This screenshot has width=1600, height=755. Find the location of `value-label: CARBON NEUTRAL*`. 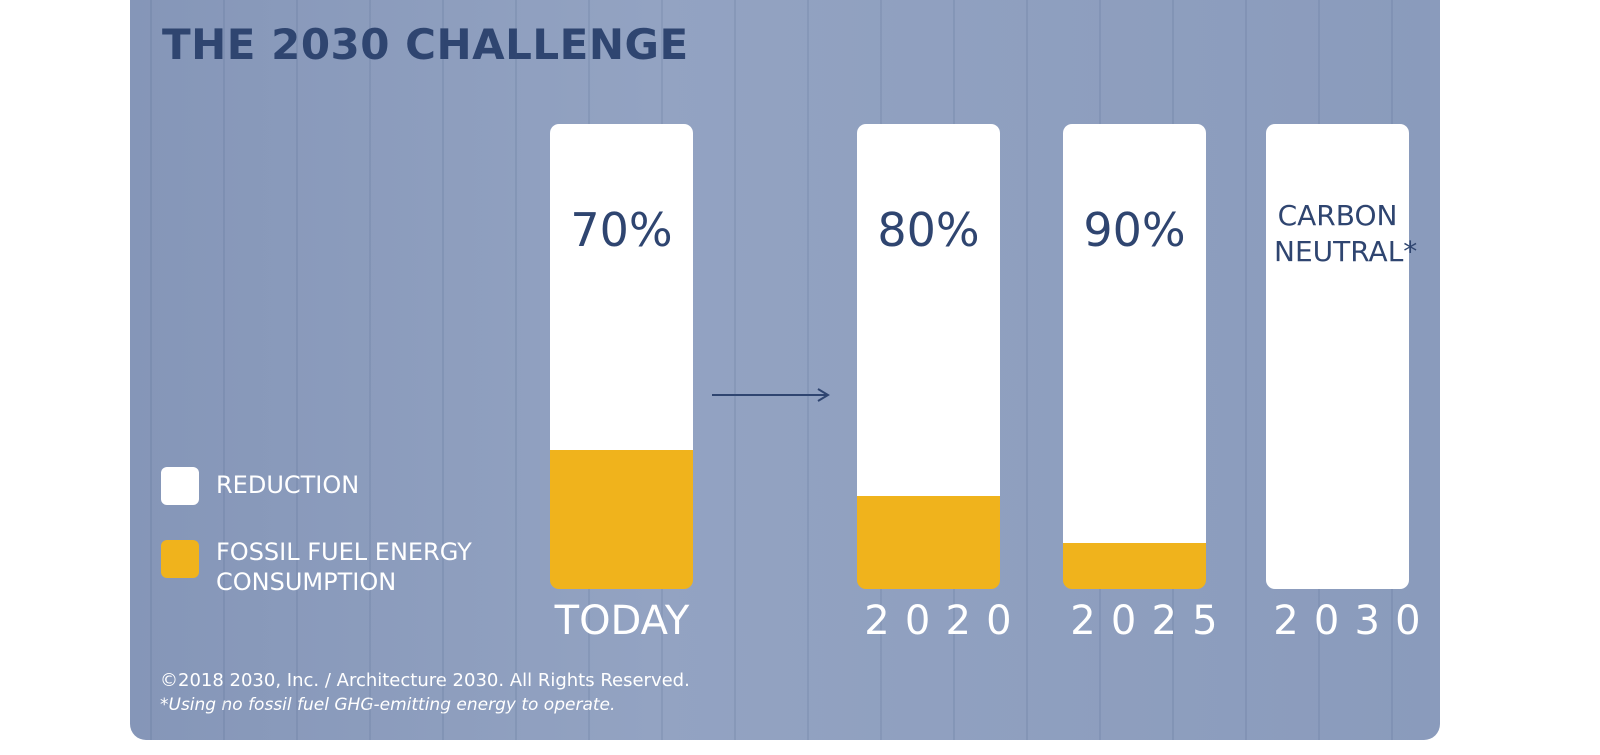

value-label: CARBON NEUTRAL* is located at coordinates (1346, 233).